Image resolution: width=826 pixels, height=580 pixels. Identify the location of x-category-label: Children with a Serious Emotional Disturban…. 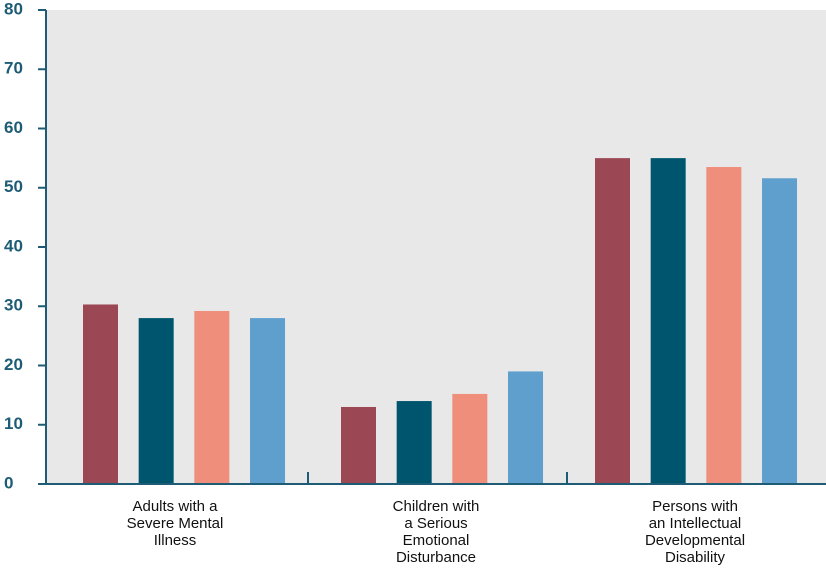
(436, 532).